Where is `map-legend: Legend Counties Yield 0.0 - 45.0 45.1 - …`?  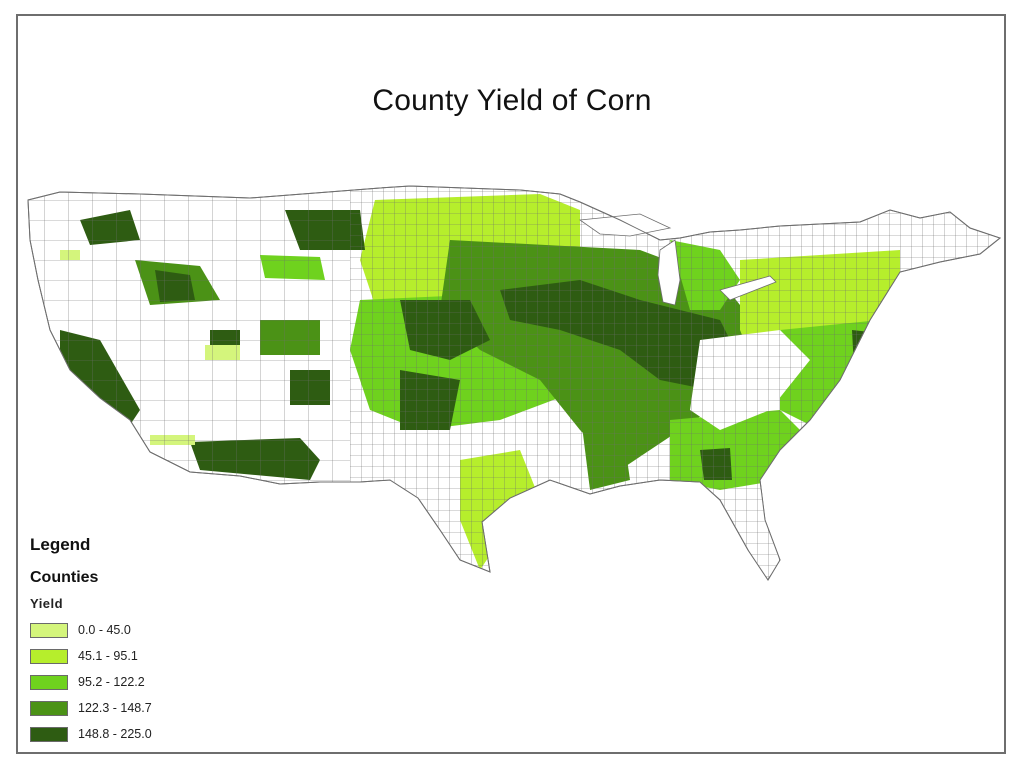 map-legend: Legend Counties Yield 0.0 - 45.0 45.1 - … is located at coordinates (91, 641).